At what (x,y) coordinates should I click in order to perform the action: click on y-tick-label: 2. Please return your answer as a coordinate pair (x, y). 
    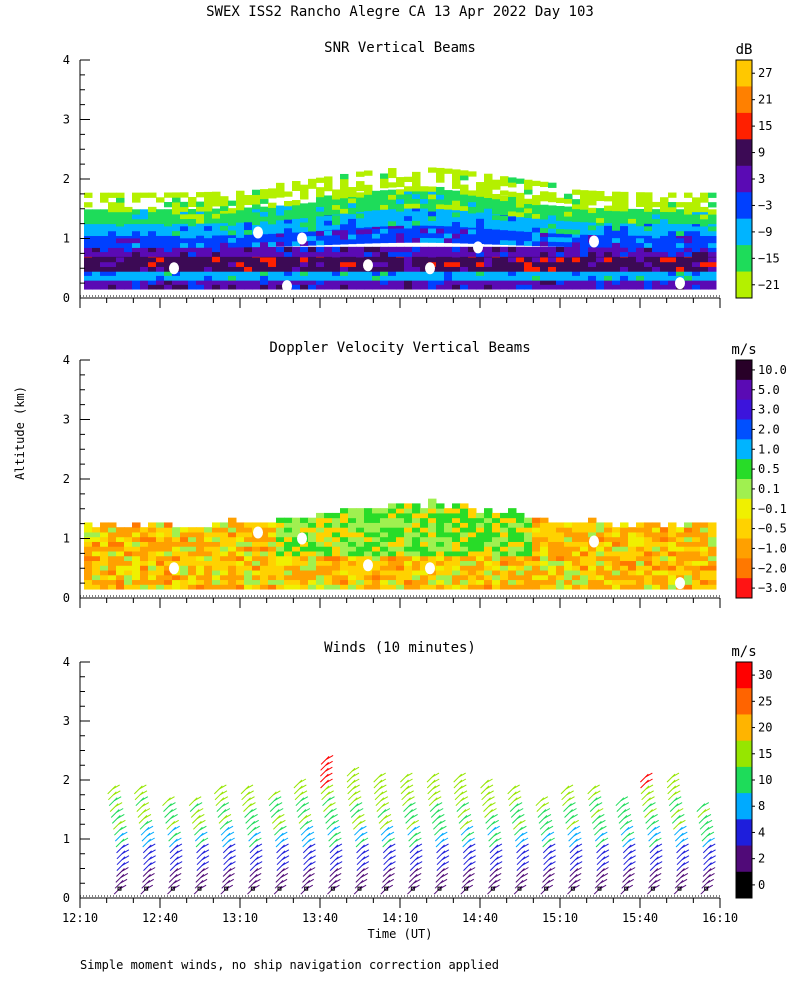
    Looking at the image, I should click on (66, 780).